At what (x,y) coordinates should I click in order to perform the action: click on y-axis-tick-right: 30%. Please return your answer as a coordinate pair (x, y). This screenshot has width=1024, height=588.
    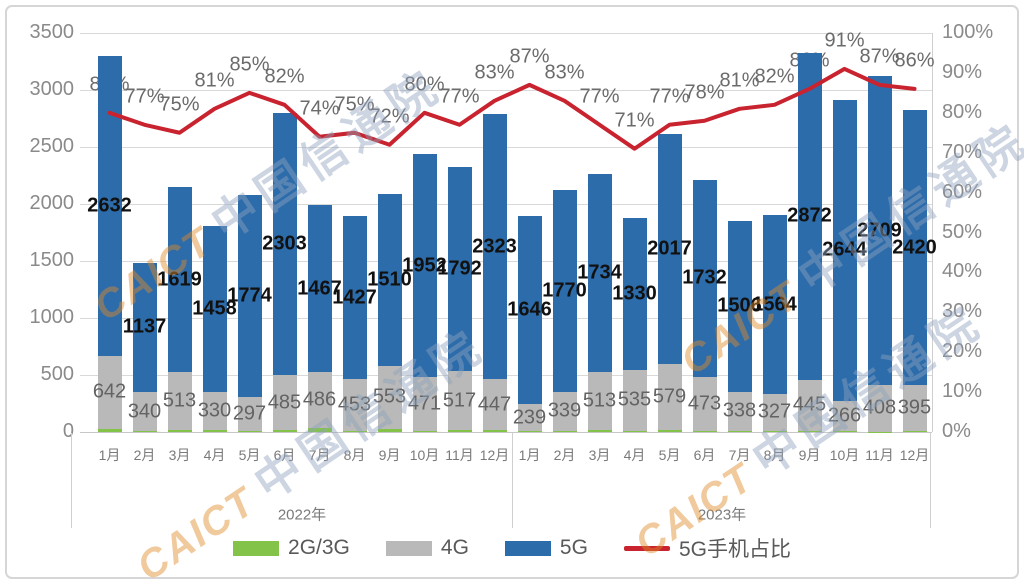
    Looking at the image, I should click on (962, 311).